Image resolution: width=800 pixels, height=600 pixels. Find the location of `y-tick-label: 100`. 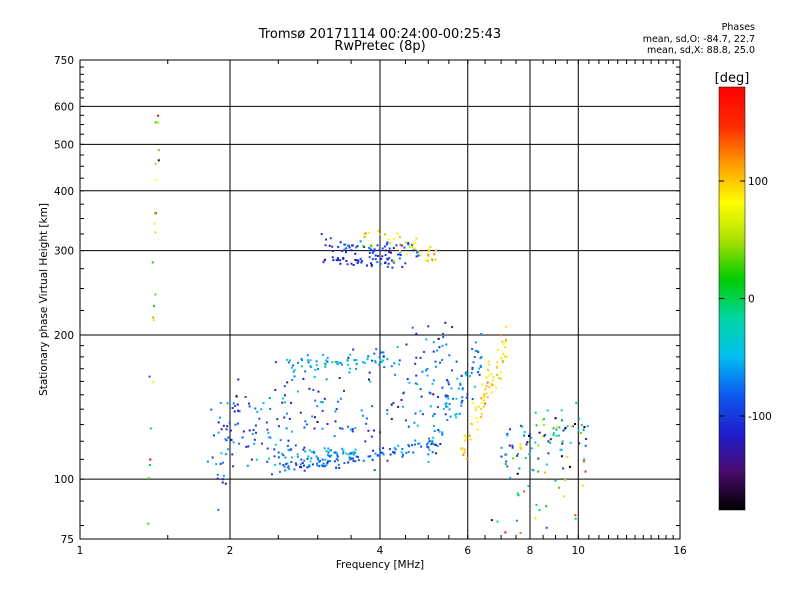

y-tick-label: 100 is located at coordinates (64, 480).